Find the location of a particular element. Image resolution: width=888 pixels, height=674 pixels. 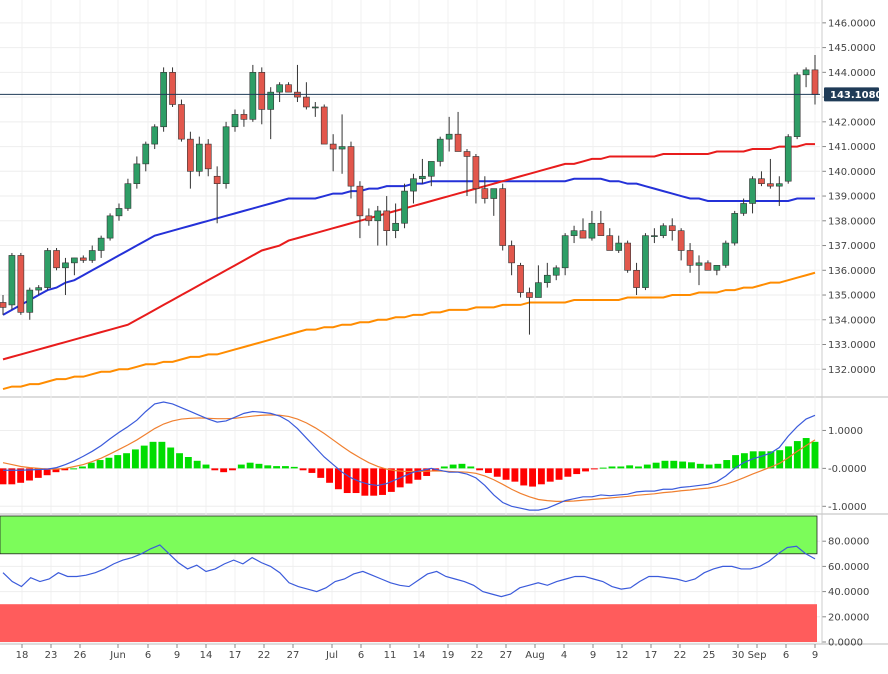

price-tick-label: 141.0000 is located at coordinates (852, 147).